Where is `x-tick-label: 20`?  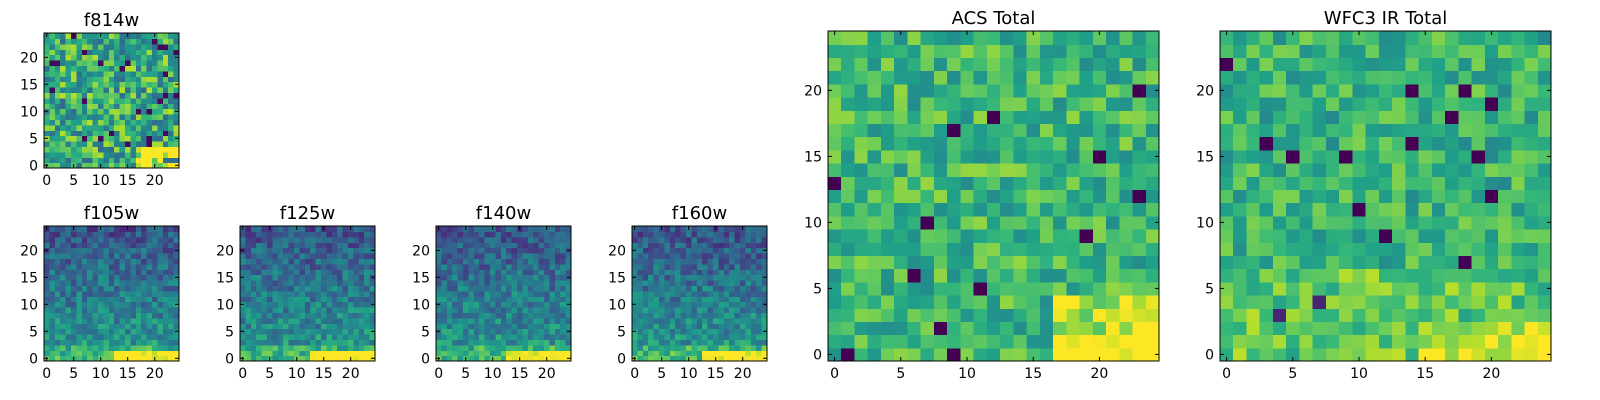
x-tick-label: 20 is located at coordinates (1100, 374).